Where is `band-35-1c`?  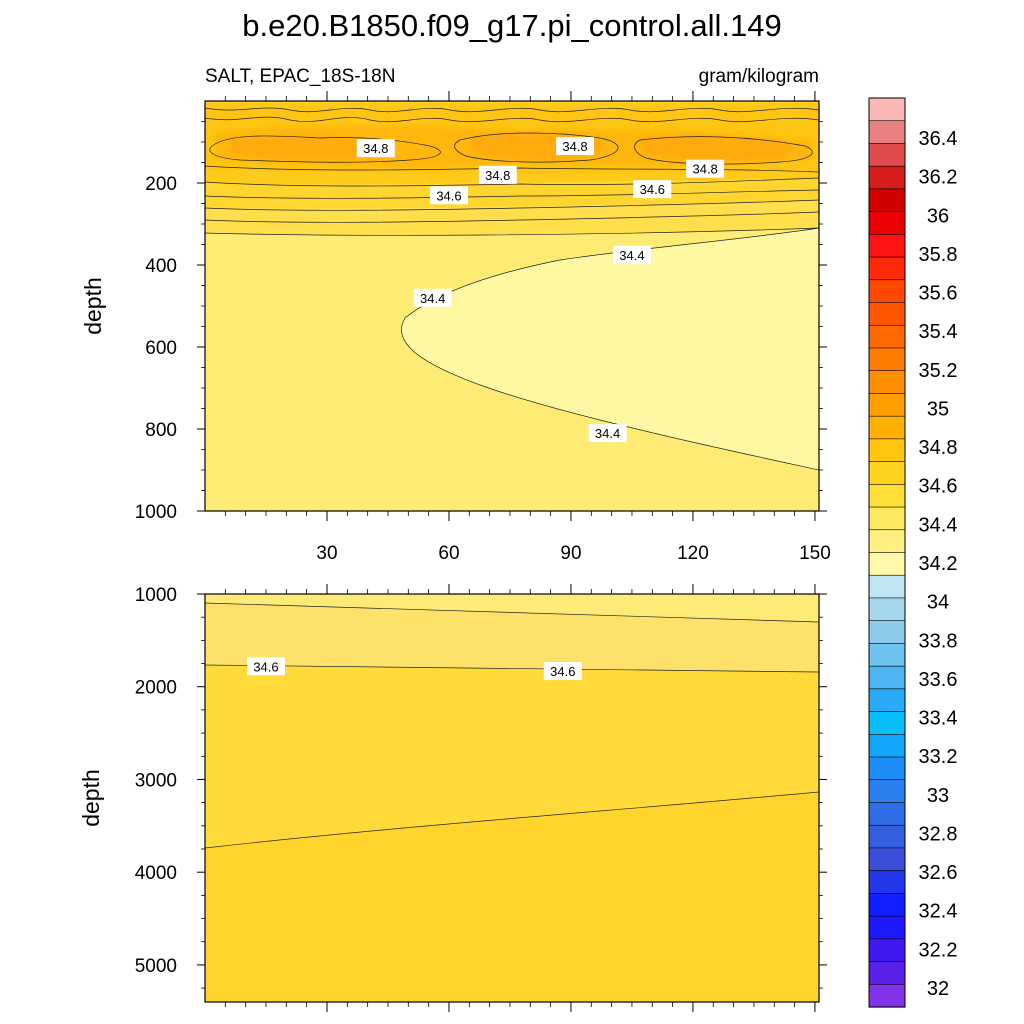
band-35-1c is located at coordinates (717, 148).